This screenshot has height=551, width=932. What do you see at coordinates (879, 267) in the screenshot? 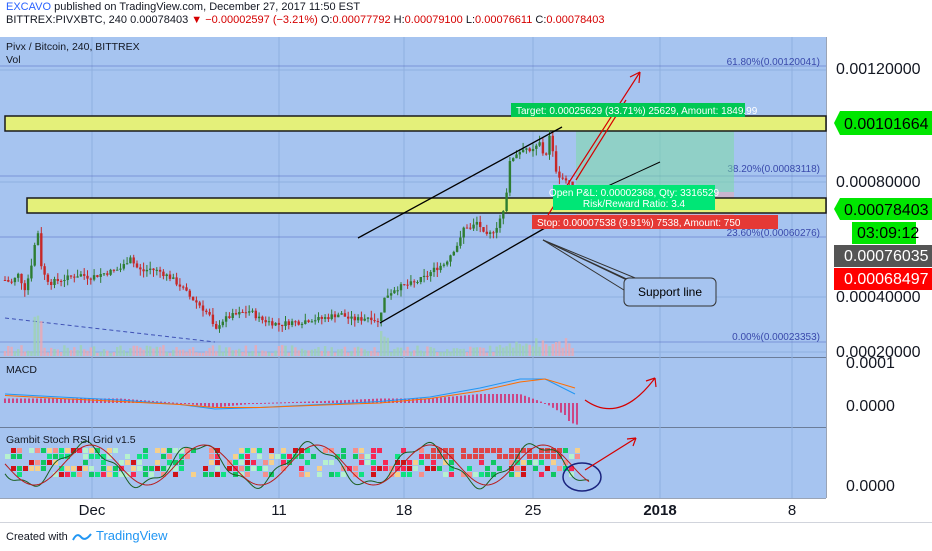
I see `price-axis` at bounding box center [879, 267].